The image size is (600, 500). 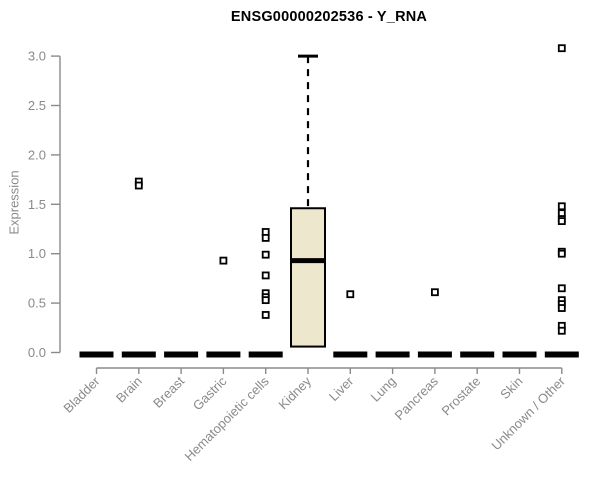 I want to click on x-tick-label: Lung, so click(x=383, y=389).